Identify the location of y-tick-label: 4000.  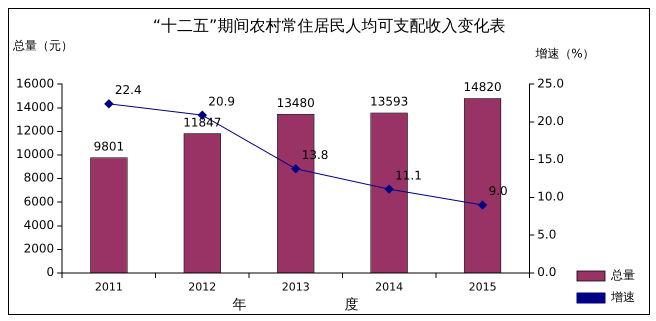
(39, 225).